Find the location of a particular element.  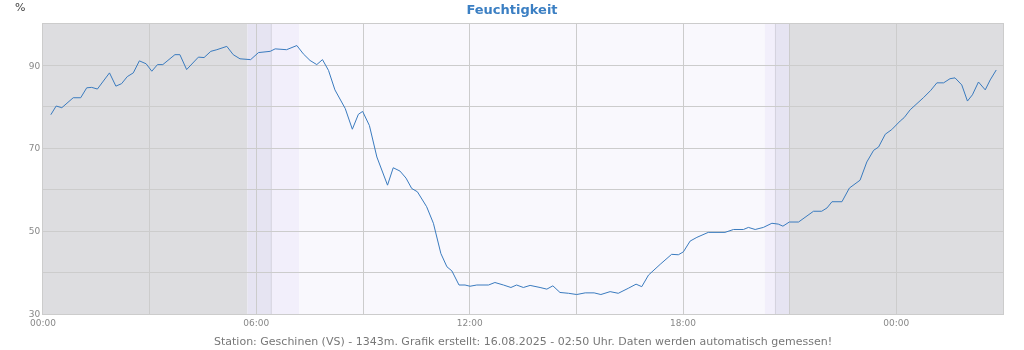

y-axis-title: % is located at coordinates (20, 7).